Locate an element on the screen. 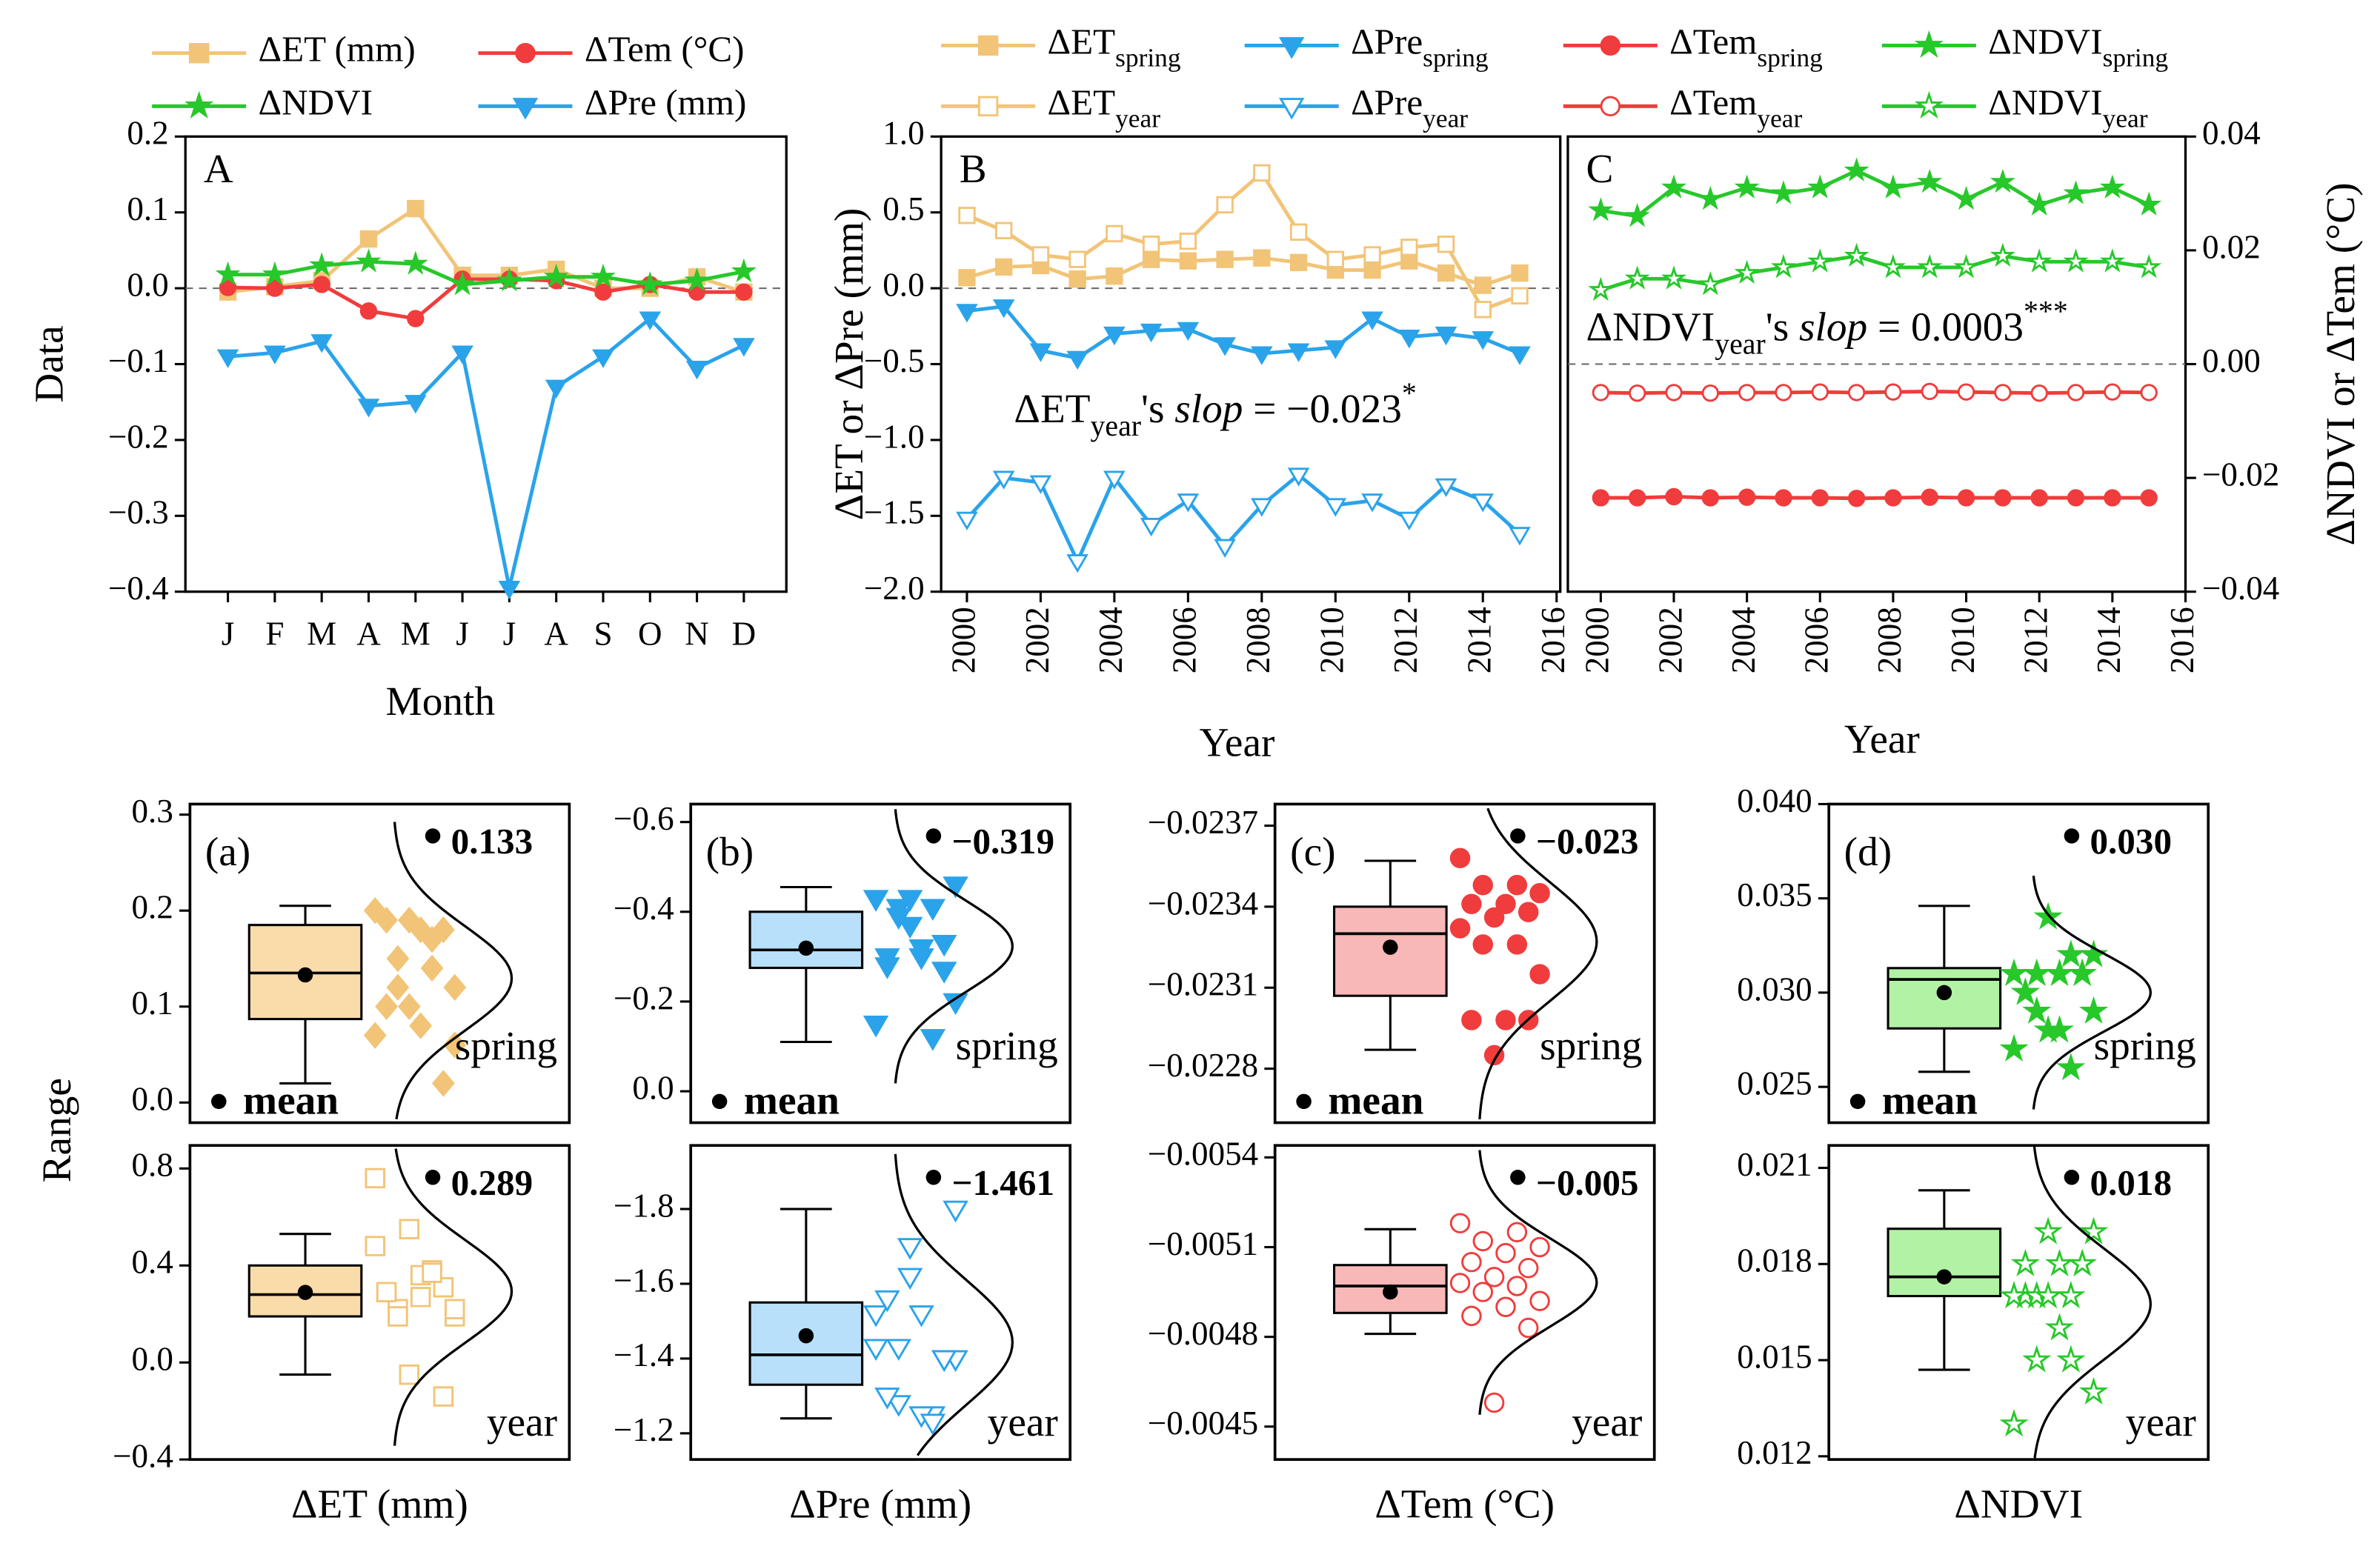 This screenshot has height=1549, width=2380. legend-label: ΔPreyear is located at coordinates (1409, 107).